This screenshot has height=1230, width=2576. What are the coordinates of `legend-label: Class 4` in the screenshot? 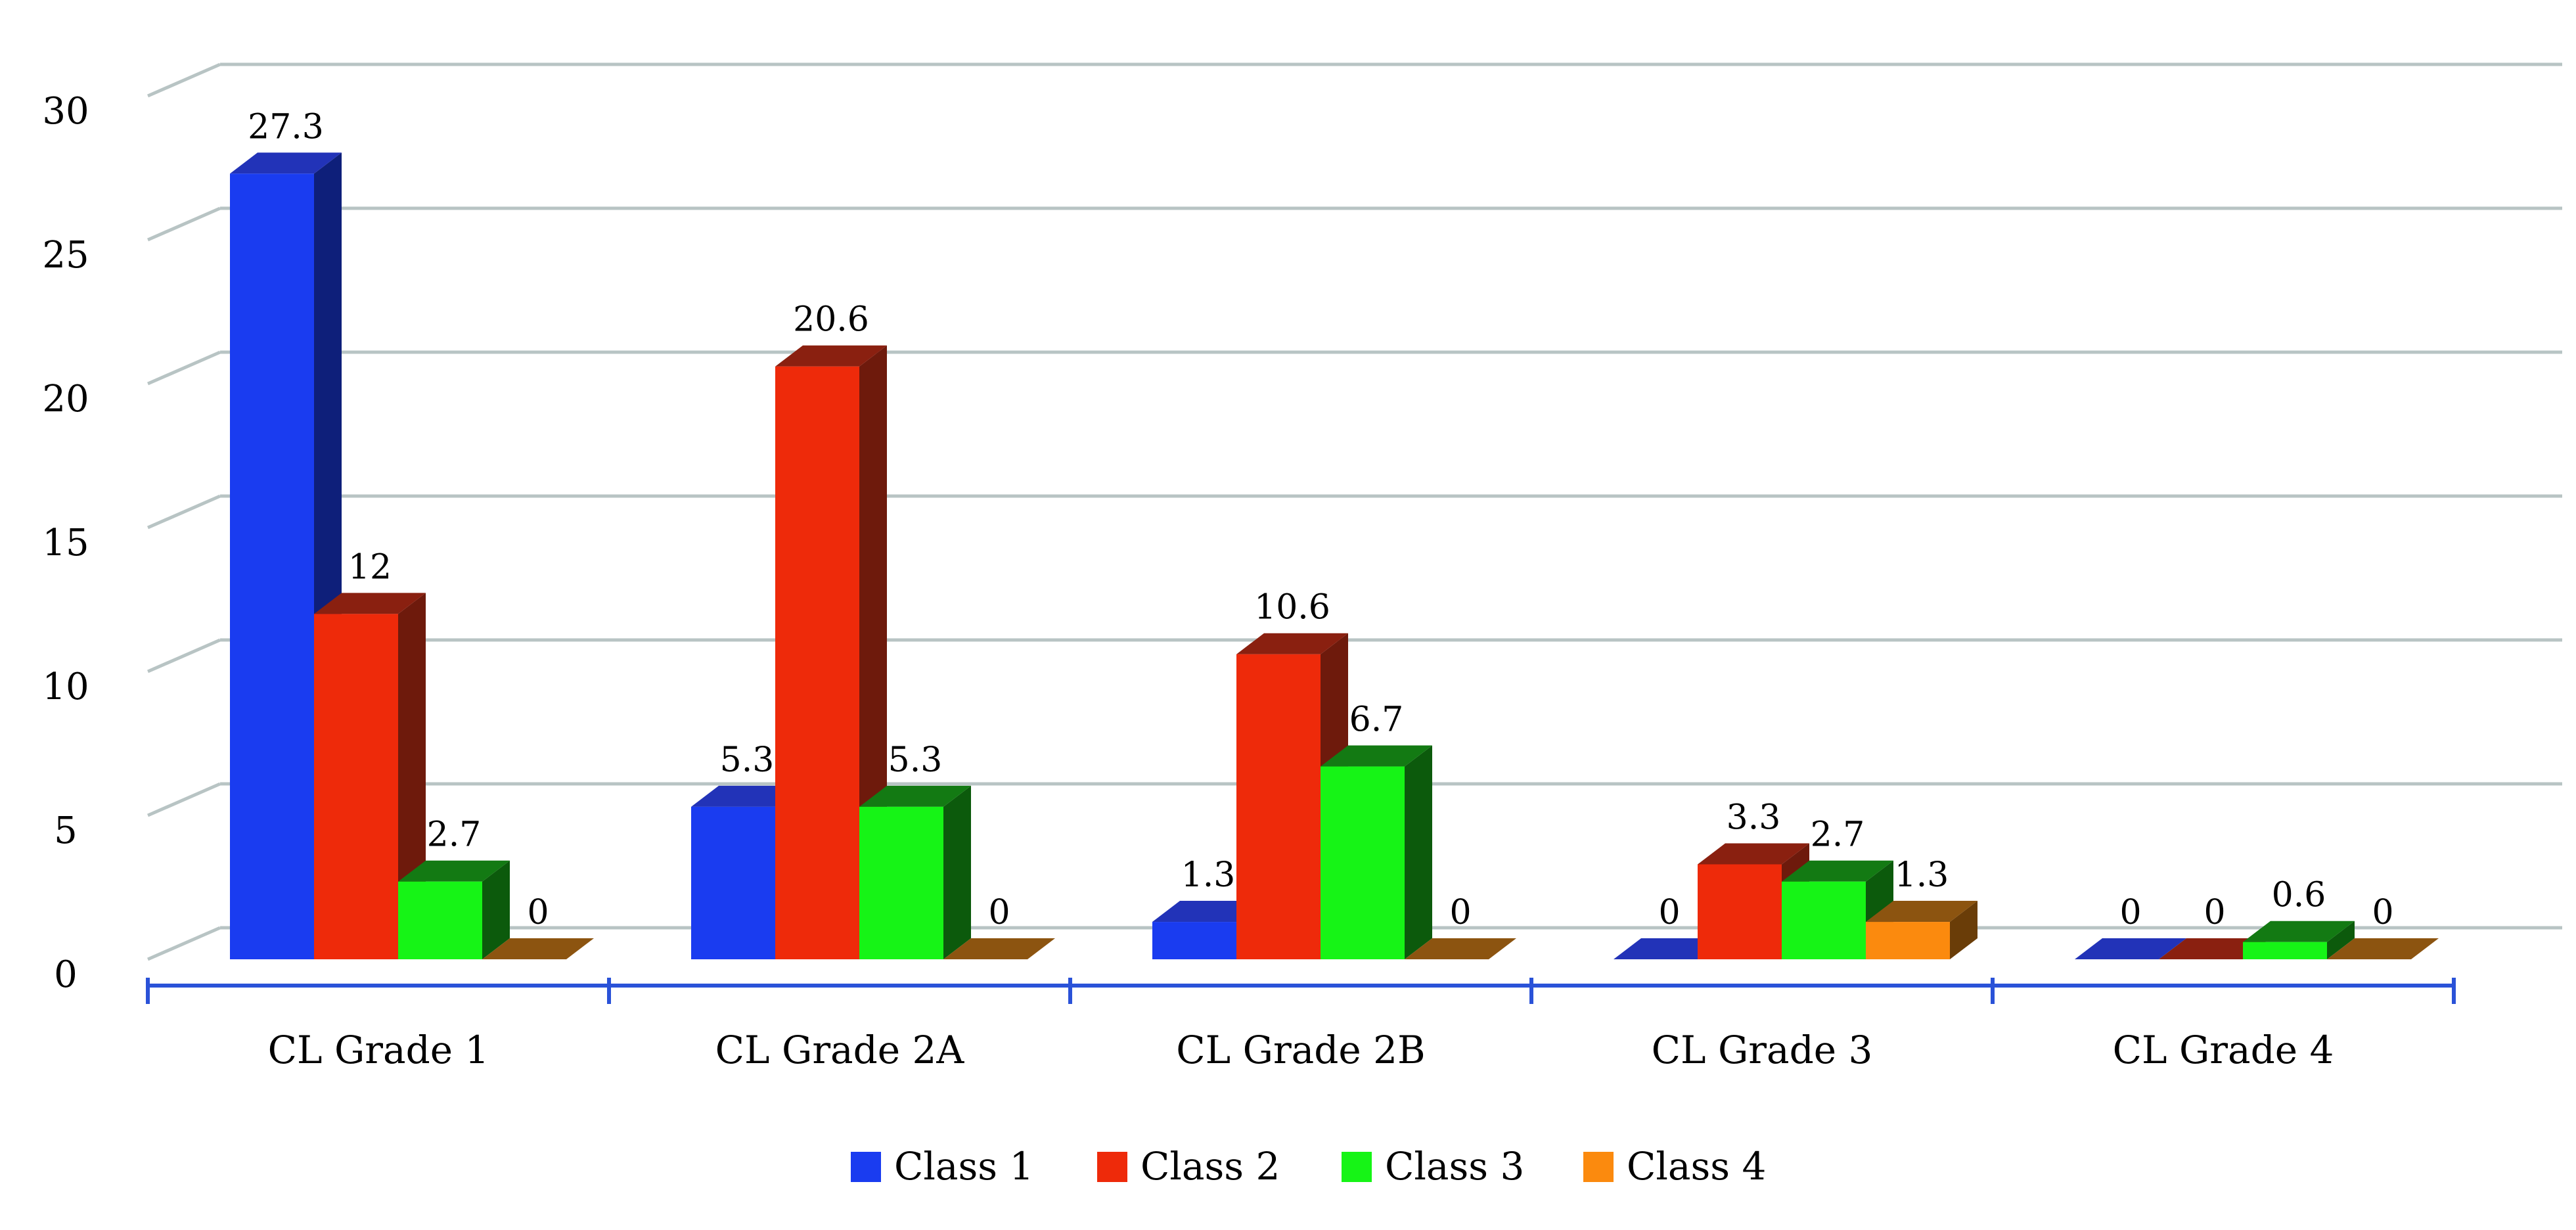 It's located at (1696, 1166).